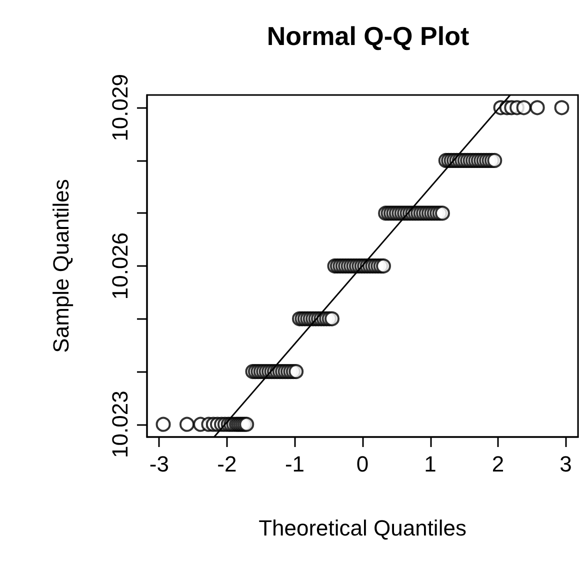  What do you see at coordinates (61, 266) in the screenshot?
I see `y-axis-title: Sample Quantiles` at bounding box center [61, 266].